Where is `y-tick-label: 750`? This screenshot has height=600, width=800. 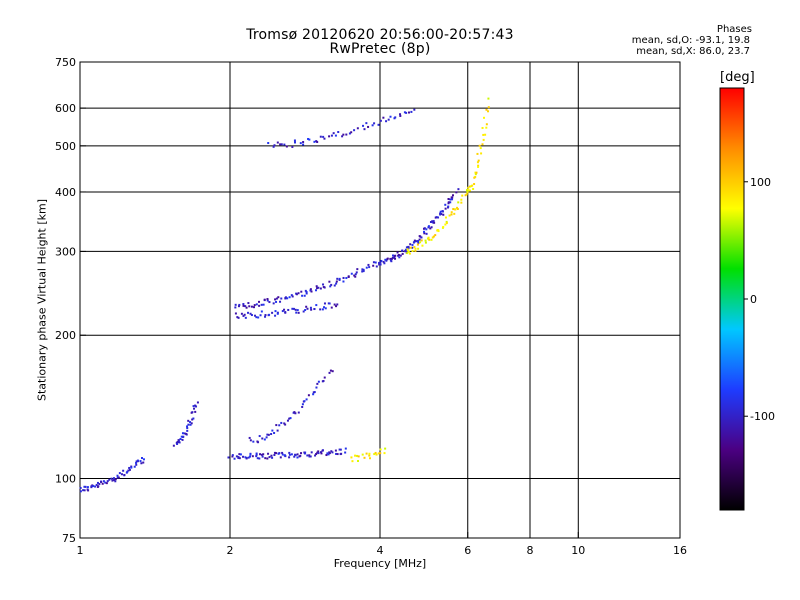 y-tick-label: 750 is located at coordinates (65, 62).